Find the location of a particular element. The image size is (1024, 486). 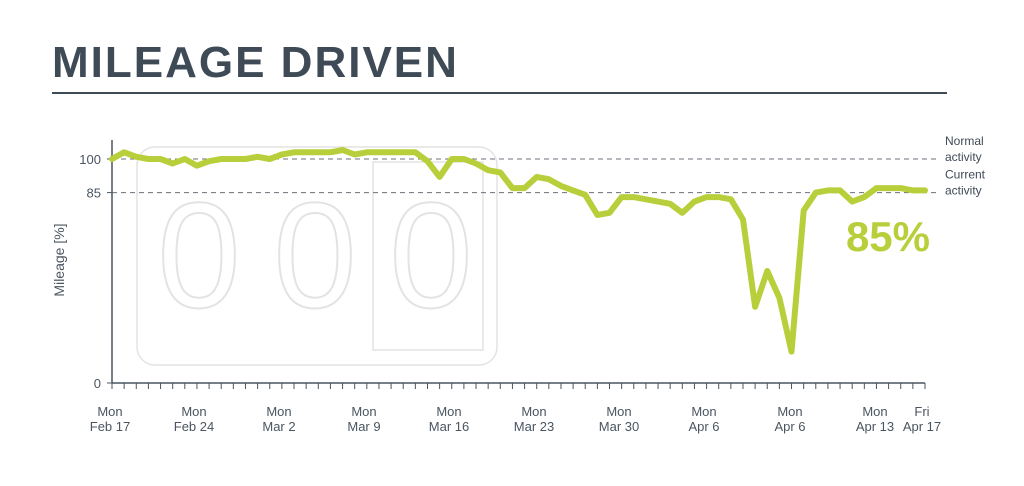

current-percentage-annotation: 85% is located at coordinates (888, 236).